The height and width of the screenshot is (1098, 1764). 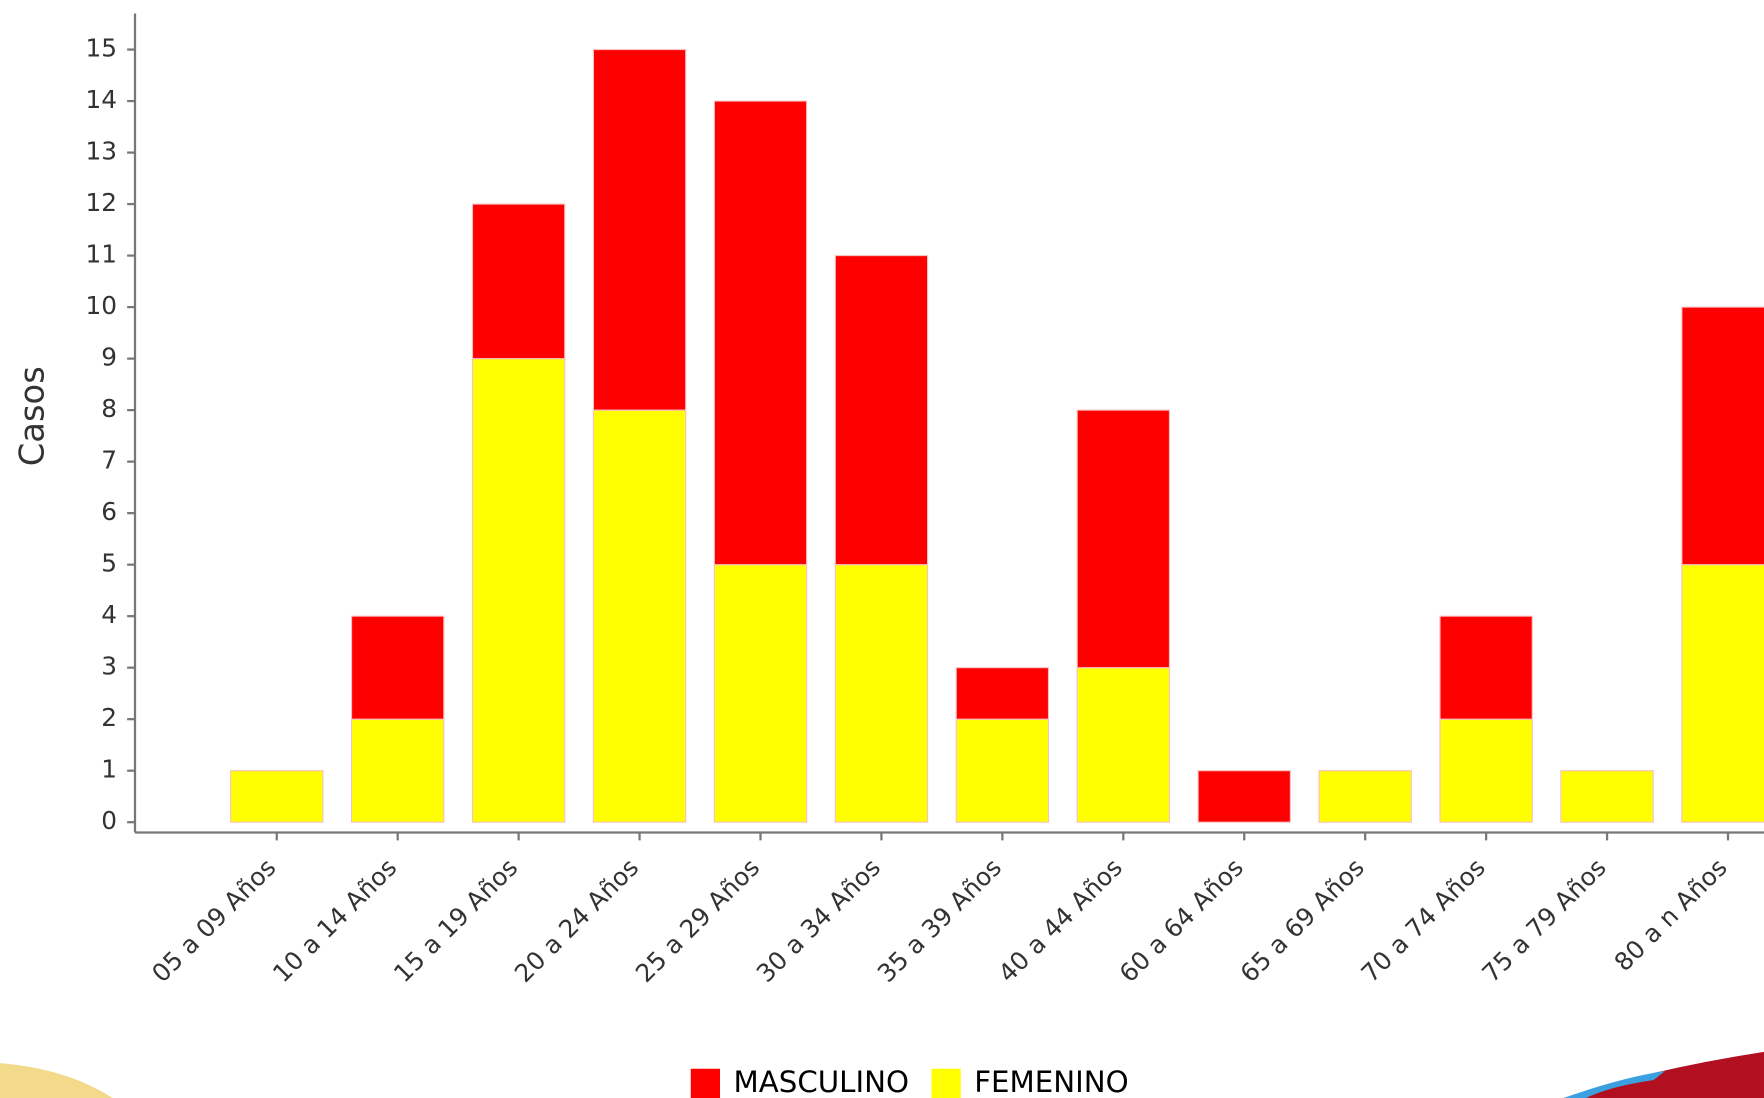 I want to click on y-tick-label: 8, so click(x=109, y=408).